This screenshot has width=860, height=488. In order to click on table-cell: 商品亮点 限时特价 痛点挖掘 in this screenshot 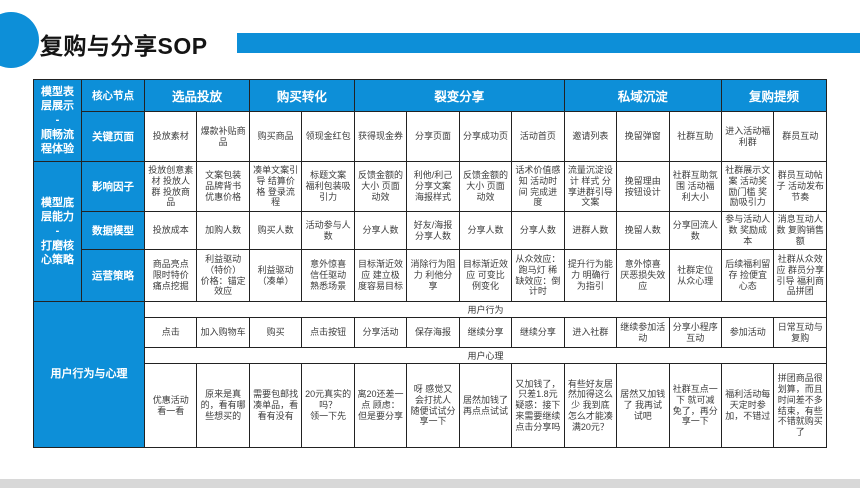, I will do `click(170, 275)`.